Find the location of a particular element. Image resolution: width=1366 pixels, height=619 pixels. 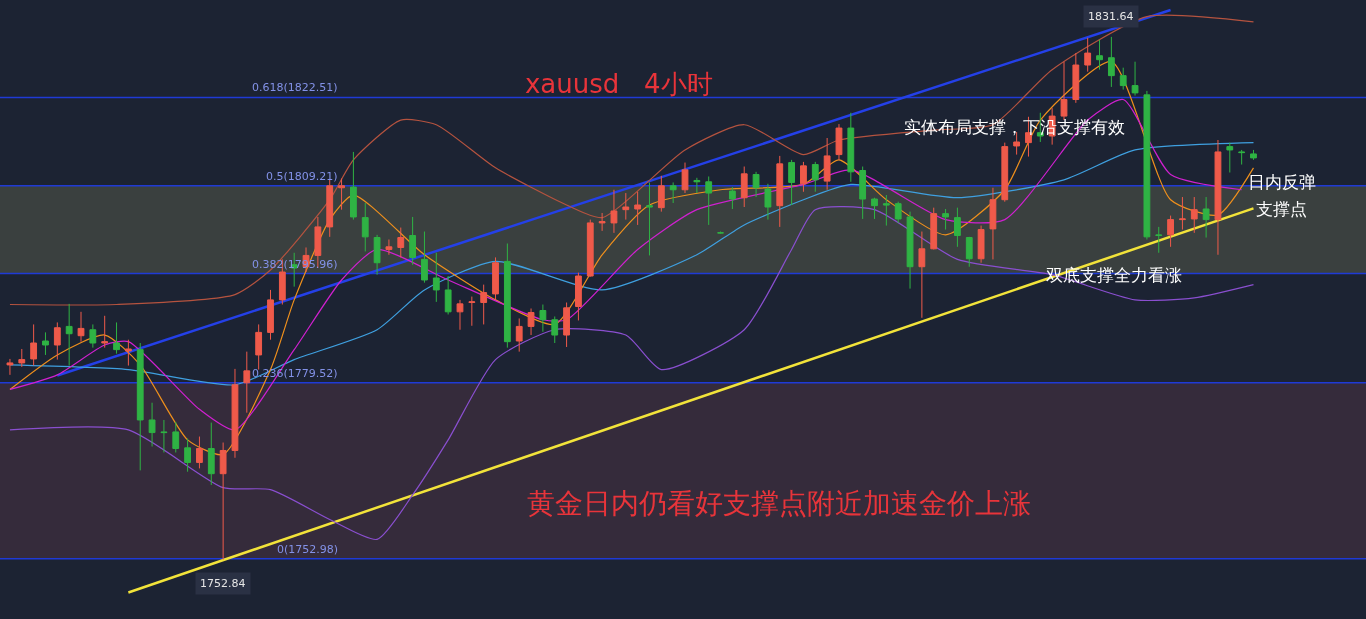

annotation: 1831.64 is located at coordinates (1111, 16).